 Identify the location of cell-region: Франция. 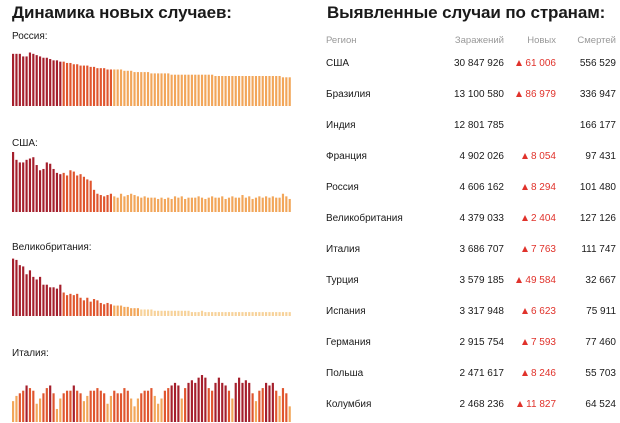
(346, 156).